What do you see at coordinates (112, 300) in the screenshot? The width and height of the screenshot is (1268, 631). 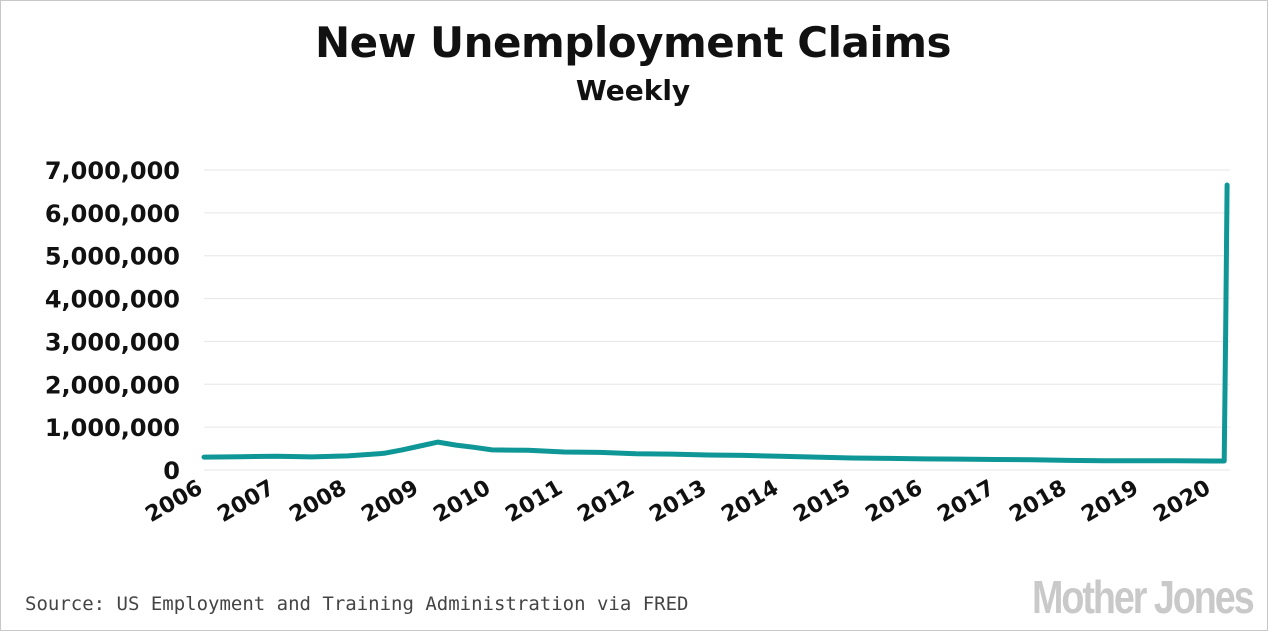 I see `y-tick-label: 4,000,000` at bounding box center [112, 300].